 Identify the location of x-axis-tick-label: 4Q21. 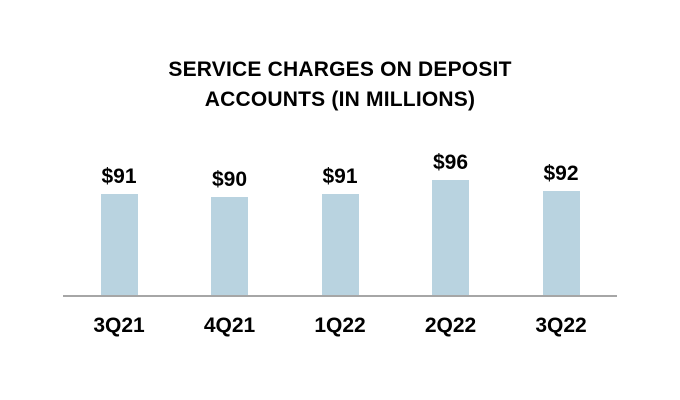
(229, 325).